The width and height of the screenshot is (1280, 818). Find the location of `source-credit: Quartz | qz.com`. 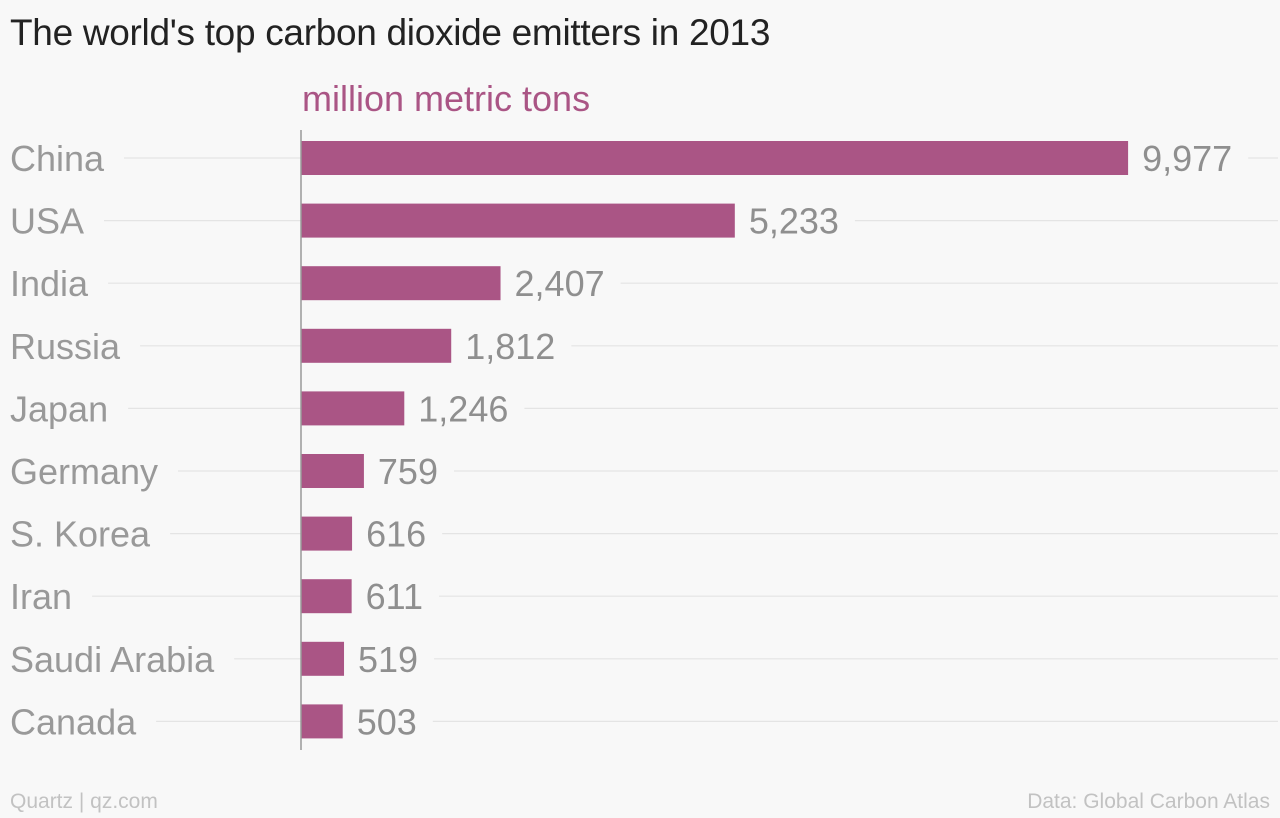

source-credit: Quartz | qz.com is located at coordinates (84, 801).